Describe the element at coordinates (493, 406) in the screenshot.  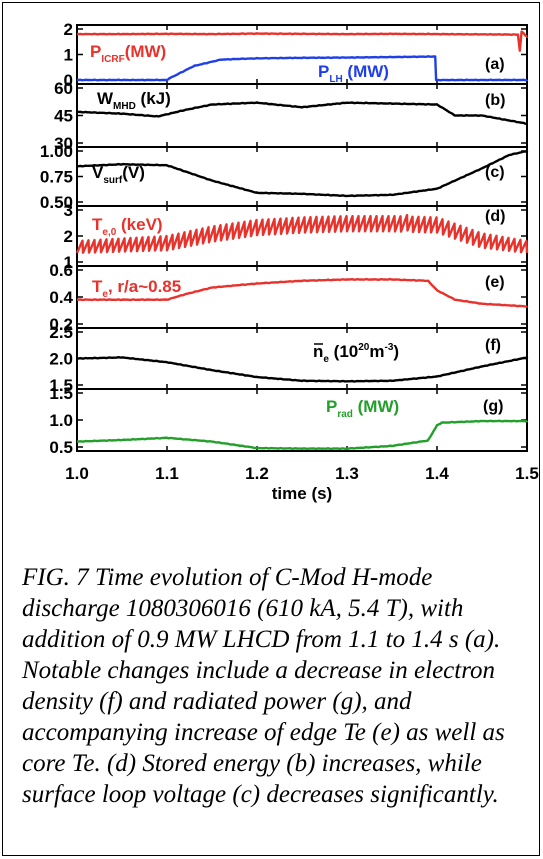
I see `panel-label-g: (g)` at that location.